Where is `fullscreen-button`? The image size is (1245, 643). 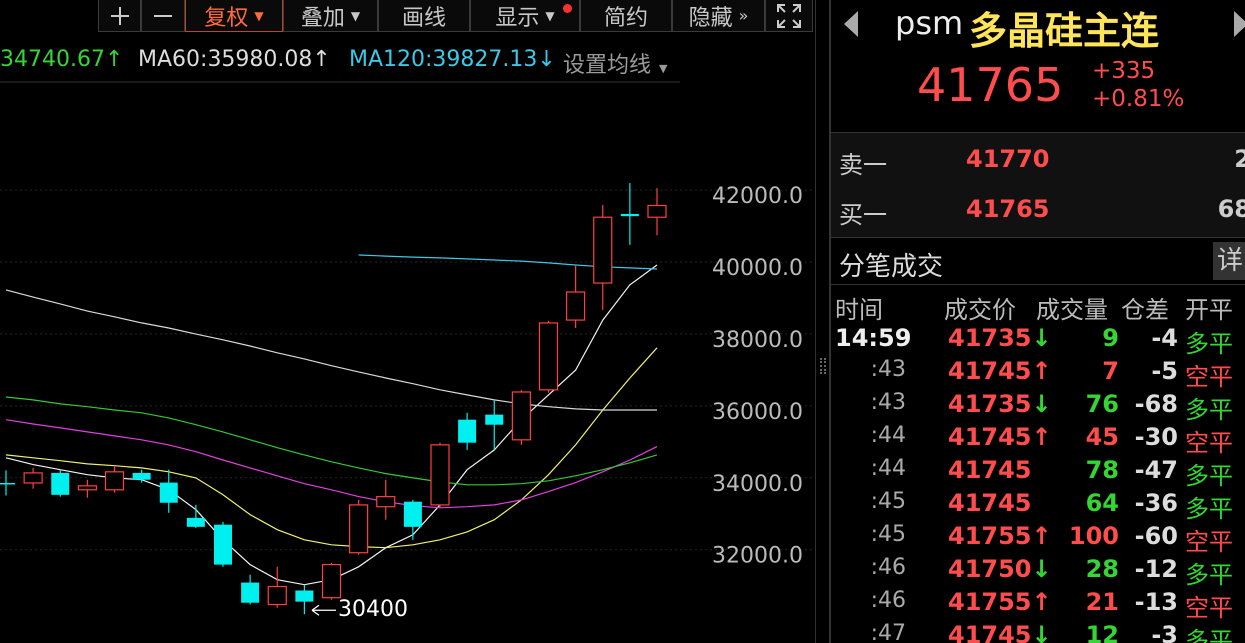
fullscreen-button is located at coordinates (789, 16).